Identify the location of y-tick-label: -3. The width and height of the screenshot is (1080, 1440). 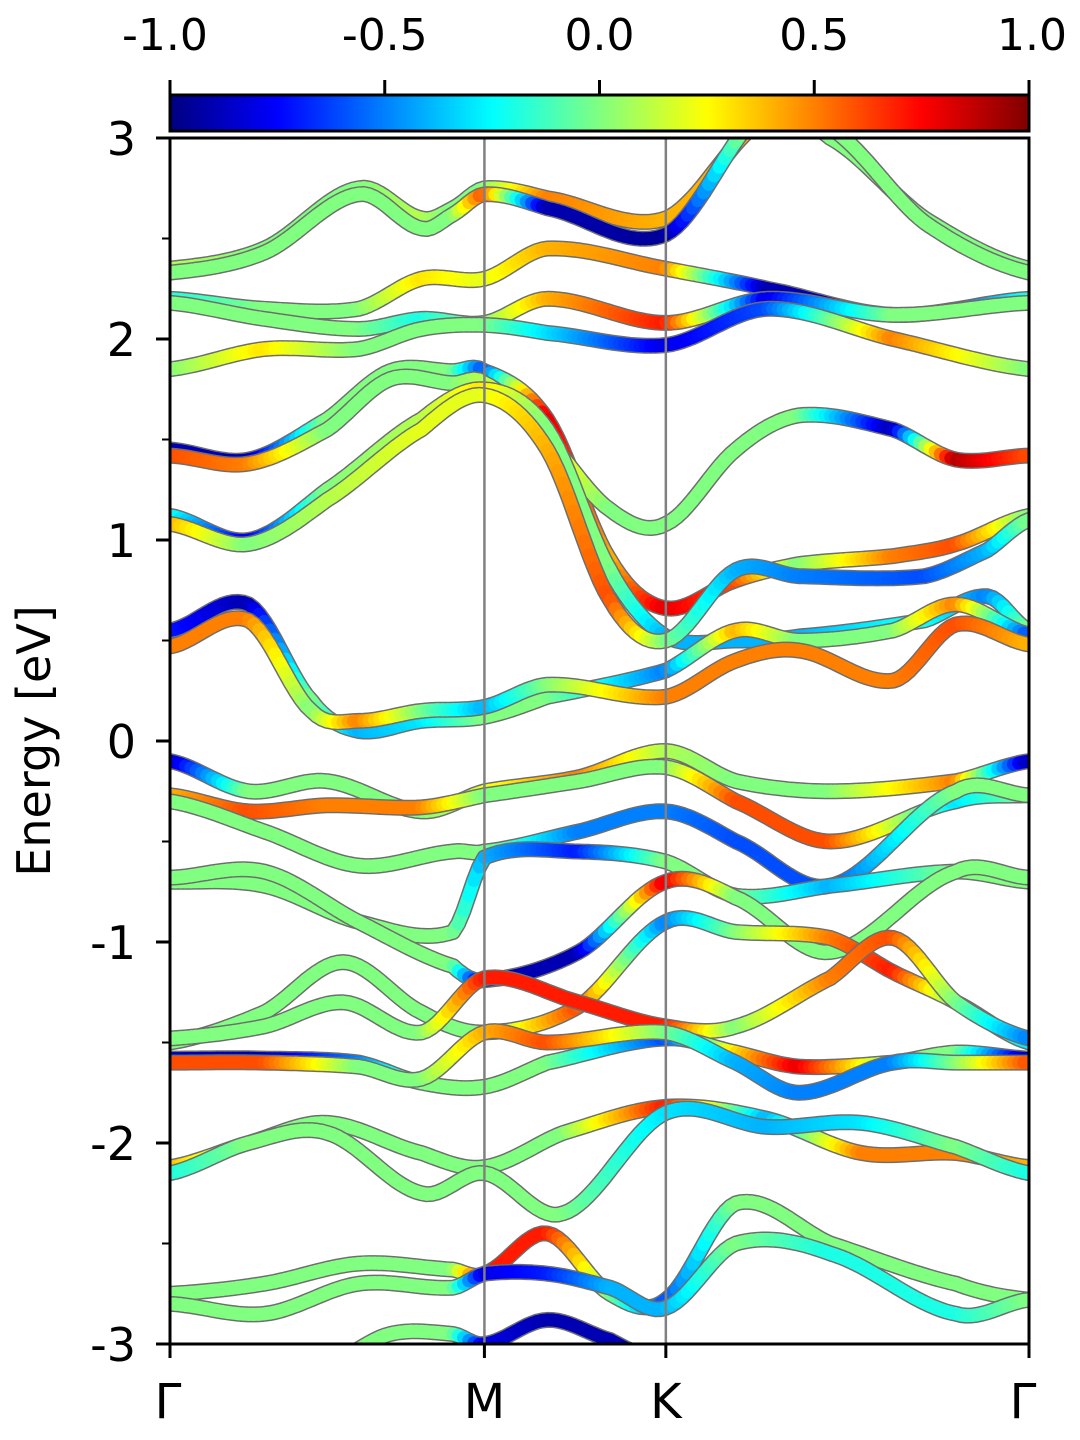
(113, 1345).